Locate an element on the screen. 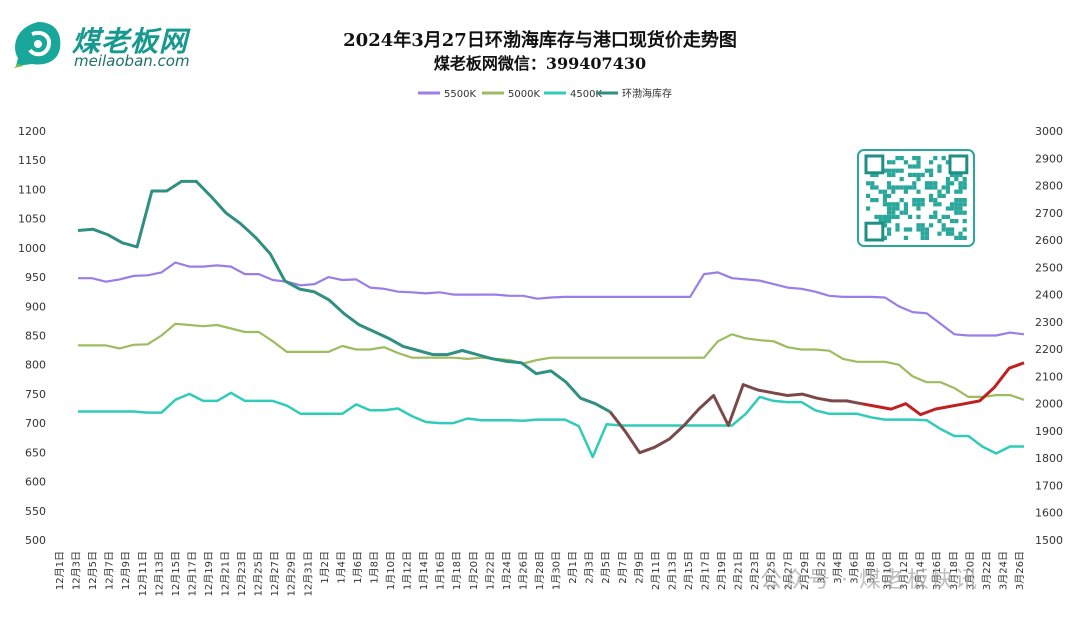  qr-code is located at coordinates (916, 198).